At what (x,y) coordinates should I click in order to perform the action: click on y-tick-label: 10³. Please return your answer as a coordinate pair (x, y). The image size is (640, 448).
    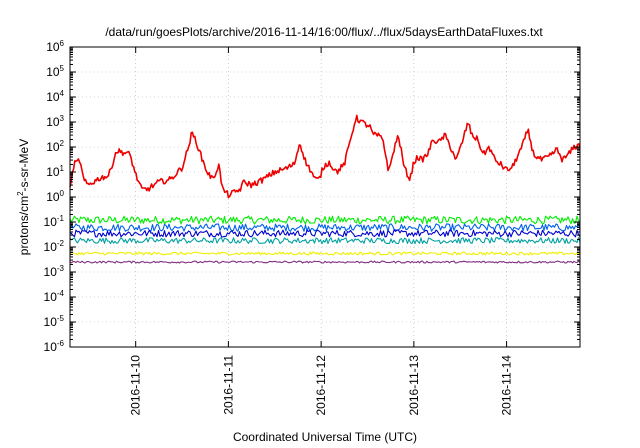
    Looking at the image, I should click on (55, 121).